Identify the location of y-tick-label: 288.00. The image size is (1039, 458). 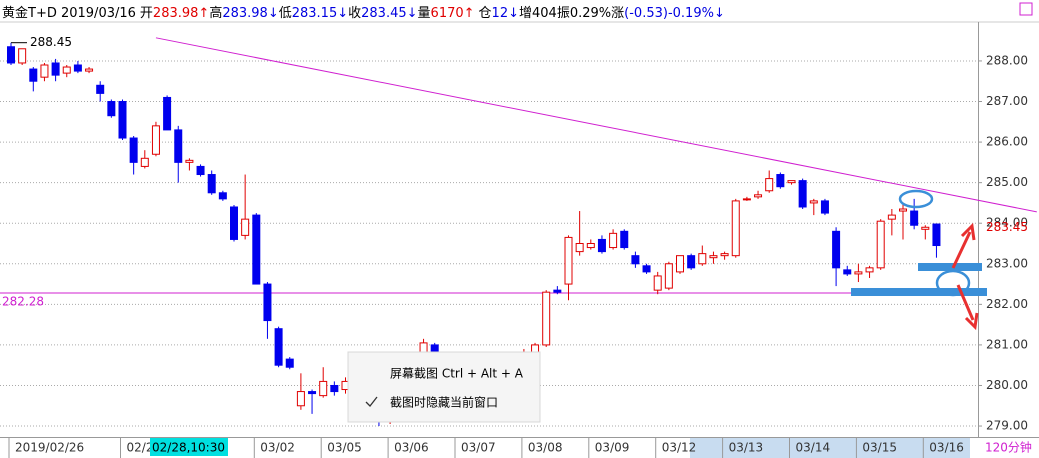
(1007, 60).